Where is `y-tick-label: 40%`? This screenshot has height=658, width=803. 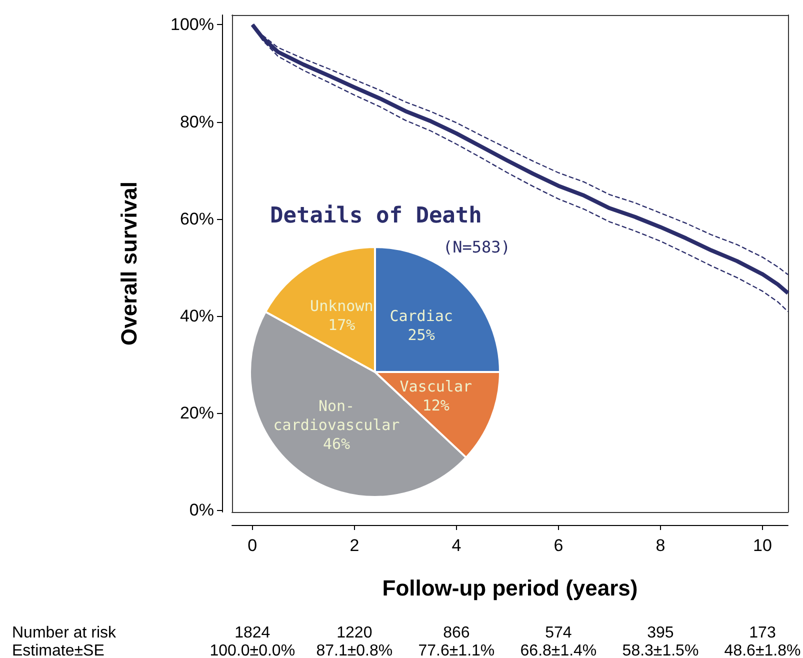
y-tick-label: 40% is located at coordinates (197, 316).